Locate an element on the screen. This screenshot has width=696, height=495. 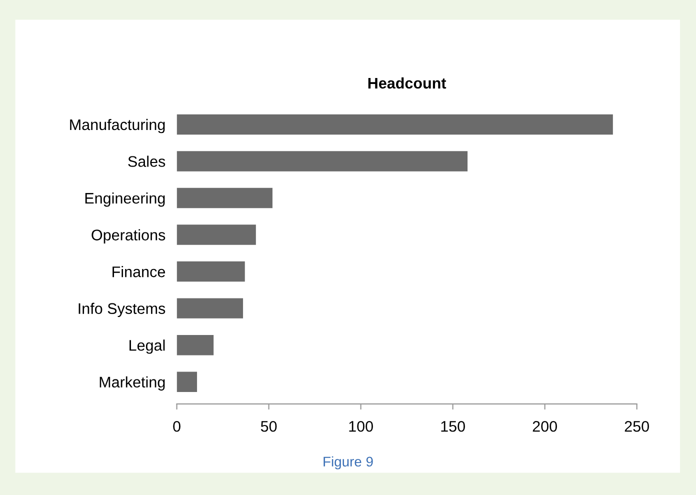
y-tick-label: Operations is located at coordinates (129, 236).